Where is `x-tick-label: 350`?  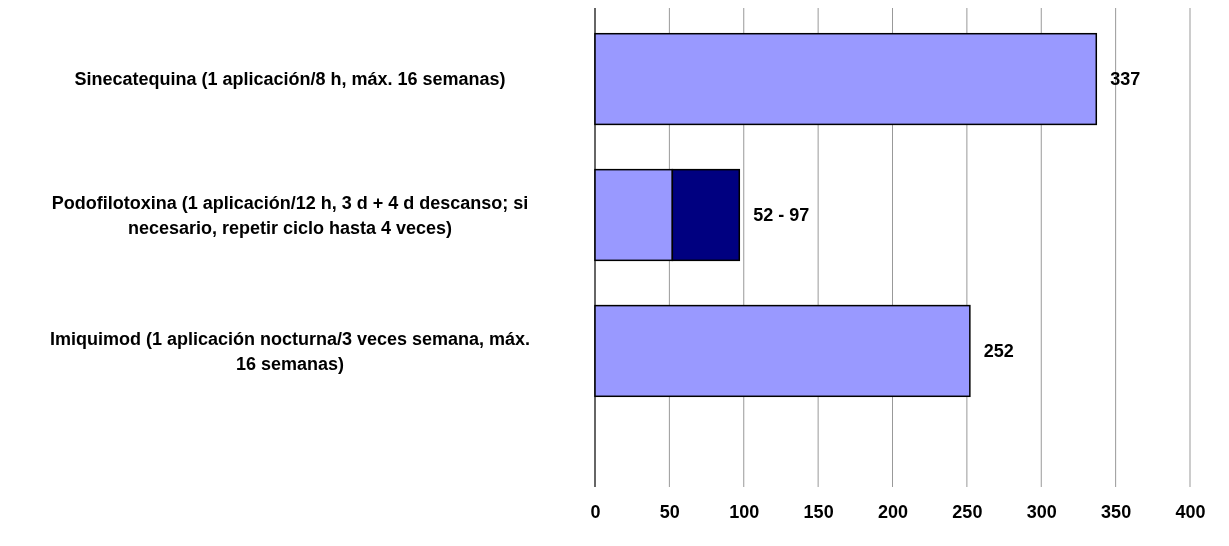 x-tick-label: 350 is located at coordinates (1116, 511).